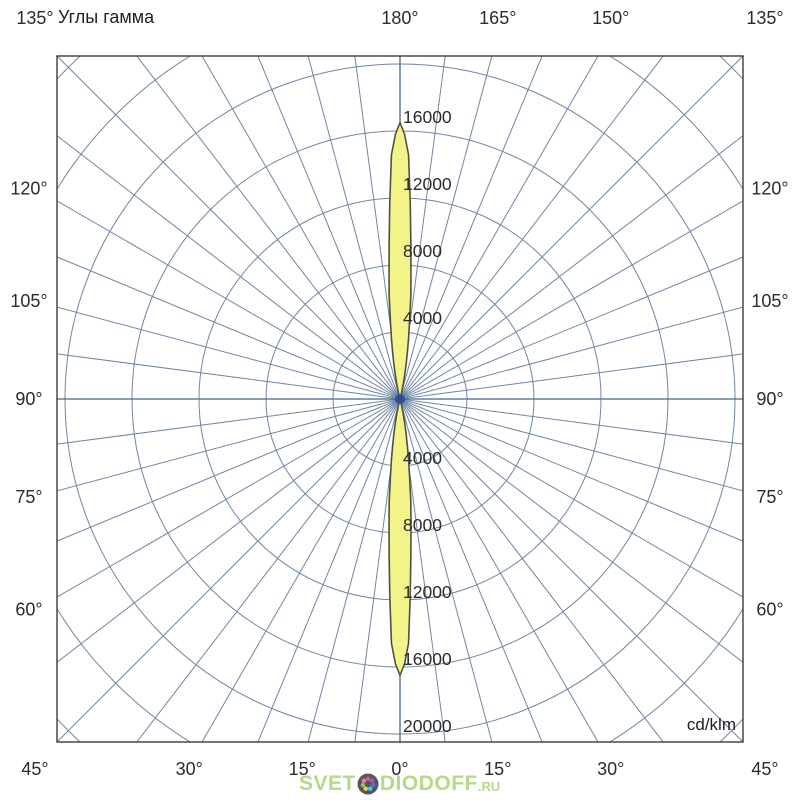 Image resolution: width=800 pixels, height=800 pixels. I want to click on logo-circle, so click(368, 784).